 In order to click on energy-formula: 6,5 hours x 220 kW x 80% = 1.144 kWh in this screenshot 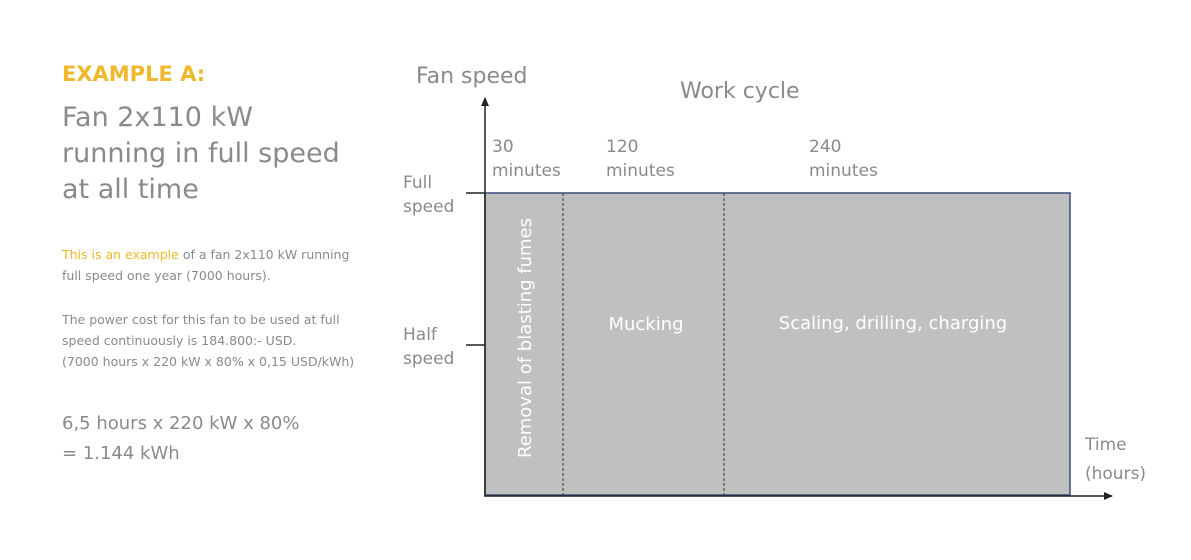, I will do `click(180, 439)`.